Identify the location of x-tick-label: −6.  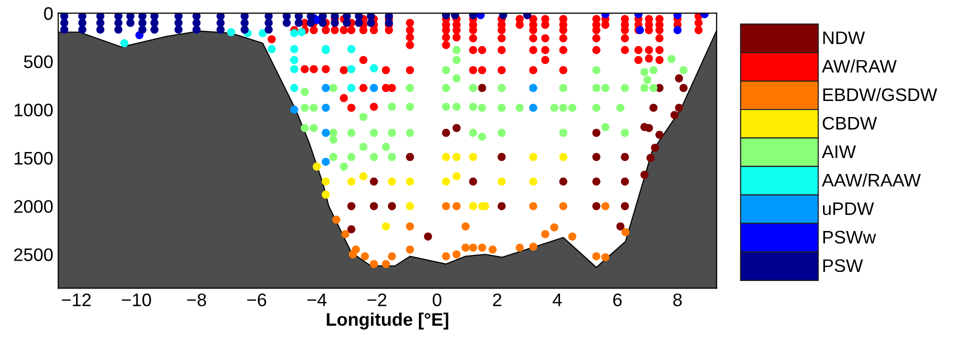
(256, 299).